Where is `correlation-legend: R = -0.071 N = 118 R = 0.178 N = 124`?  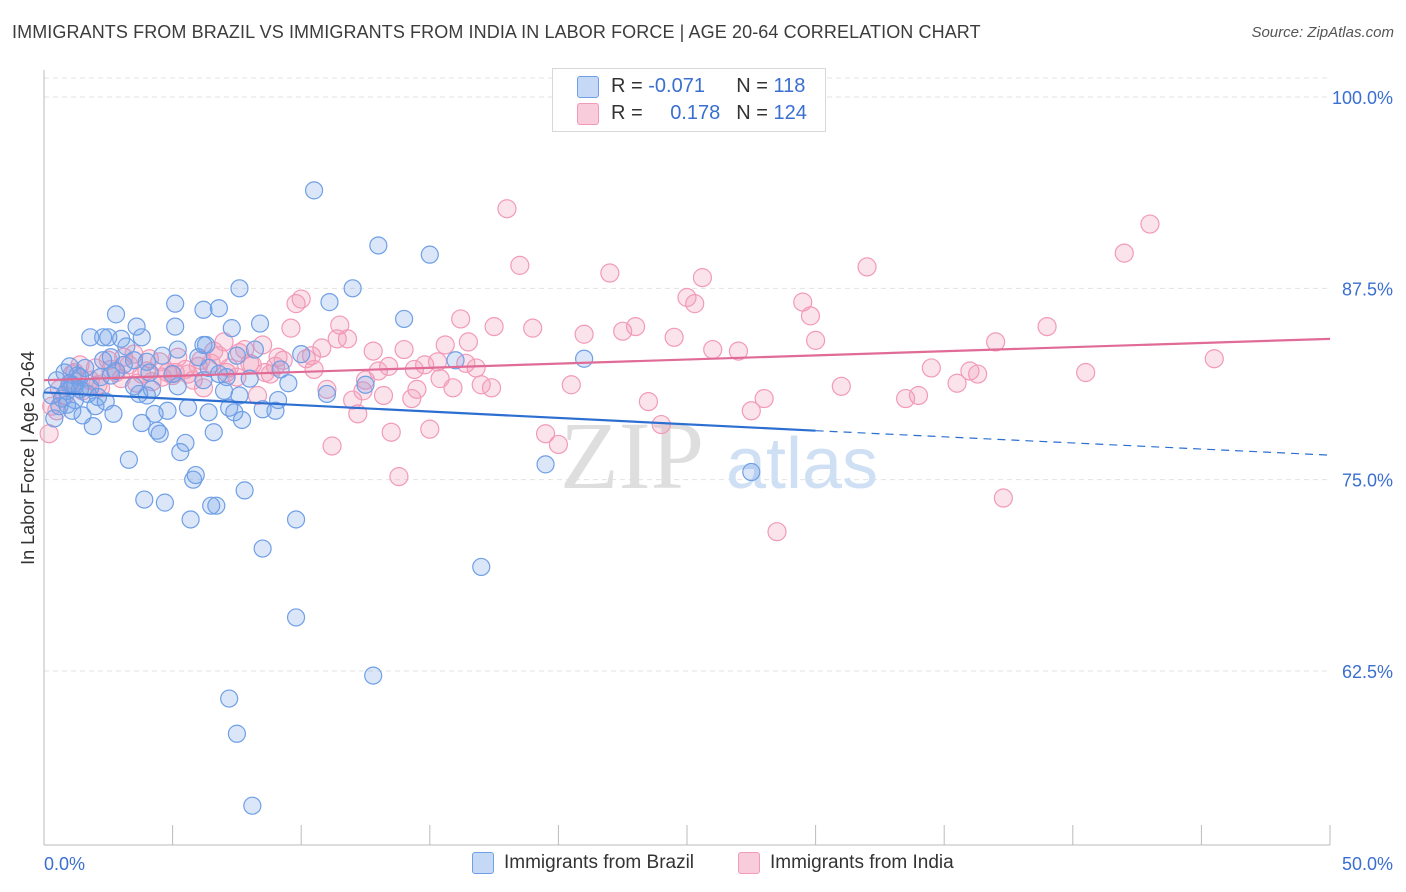
correlation-legend: R = -0.071 N = 118 R = 0.178 N = 124 is located at coordinates (689, 100).